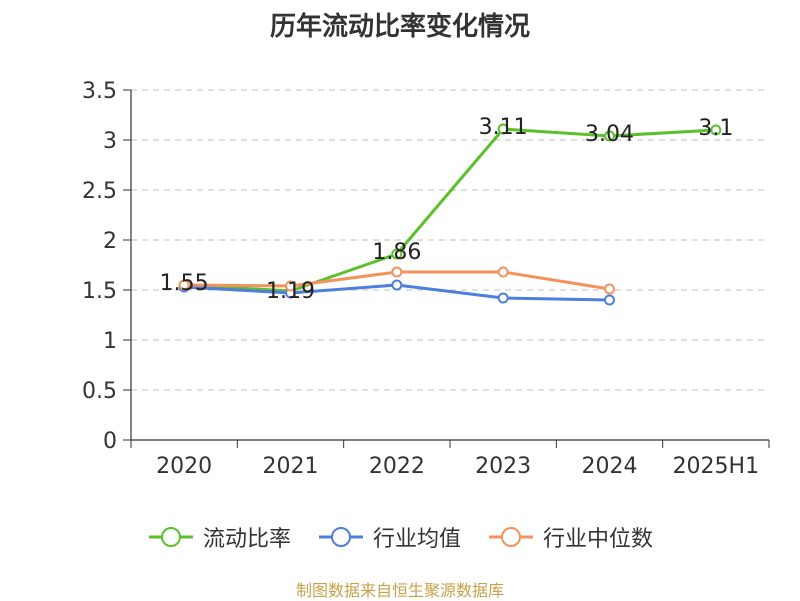 This screenshot has height=601, width=800. I want to click on legend-item-3: 行业中位数, so click(570, 537).